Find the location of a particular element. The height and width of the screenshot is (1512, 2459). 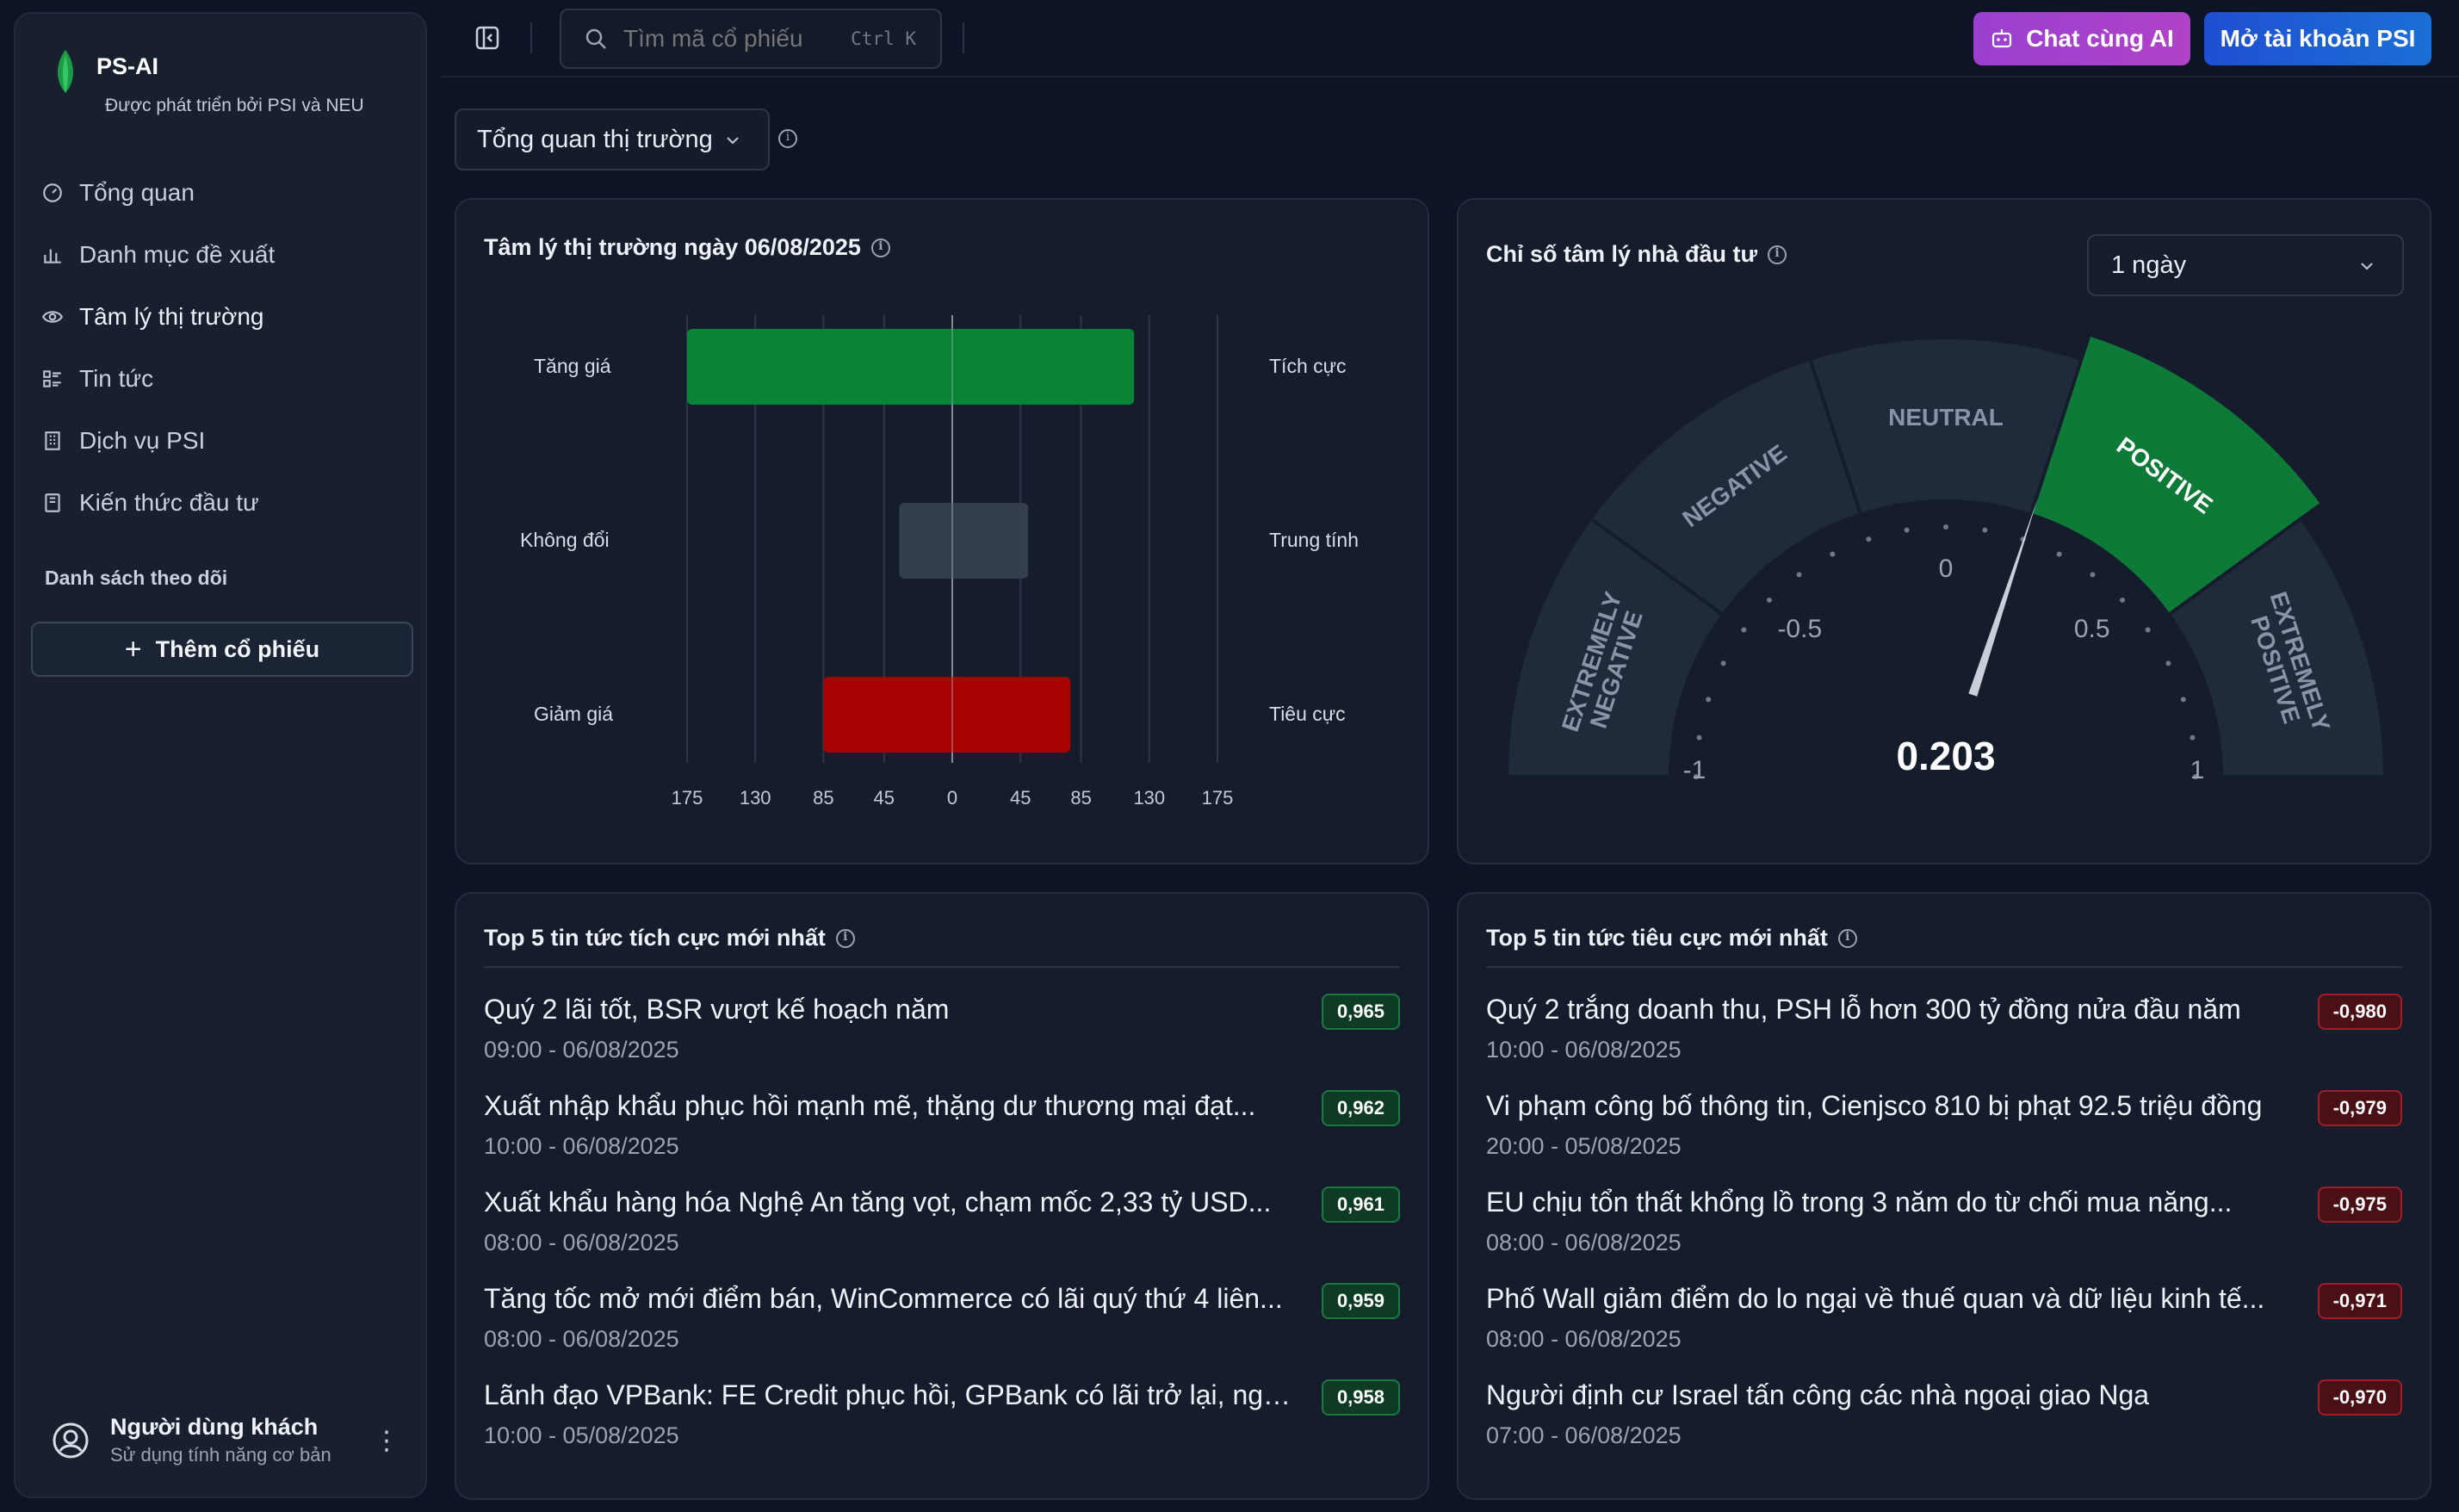

gauge-card-title: Chỉ số tâm lý nhà đầu tư is located at coordinates (1622, 254).